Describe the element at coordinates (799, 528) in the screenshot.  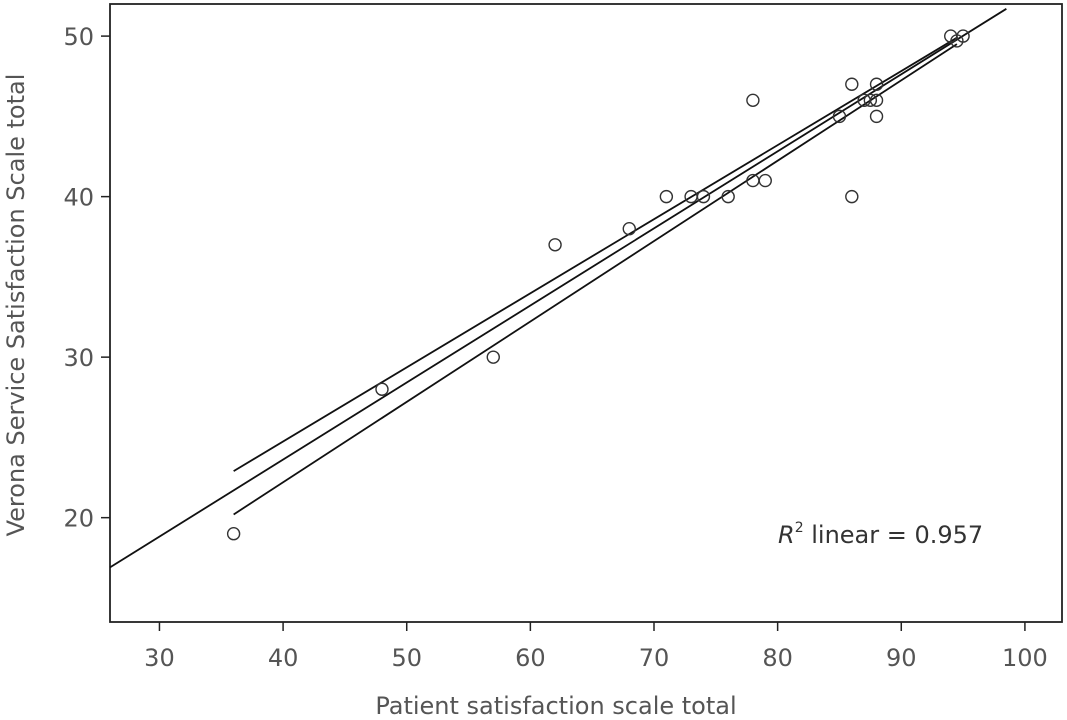
I see `r-superscript: 2` at that location.